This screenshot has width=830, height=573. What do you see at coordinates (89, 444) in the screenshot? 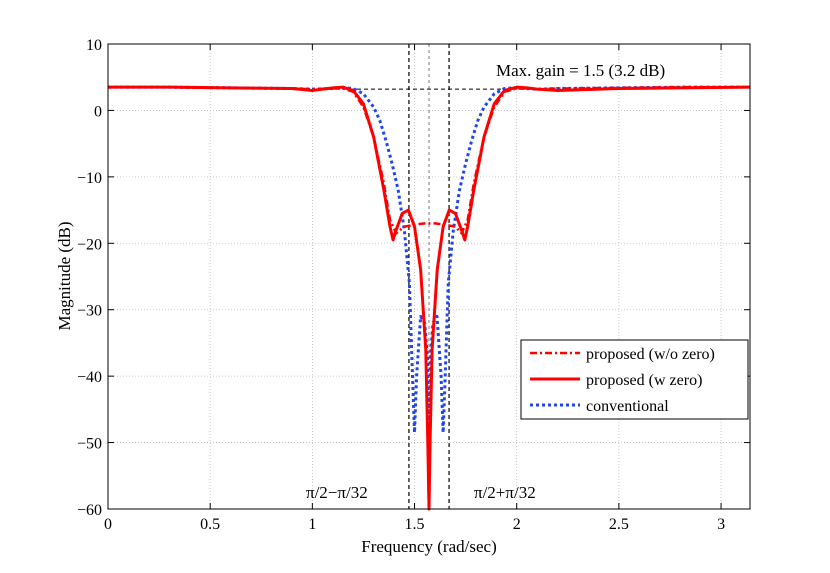
I see `y-tick-label: −50` at bounding box center [89, 444].